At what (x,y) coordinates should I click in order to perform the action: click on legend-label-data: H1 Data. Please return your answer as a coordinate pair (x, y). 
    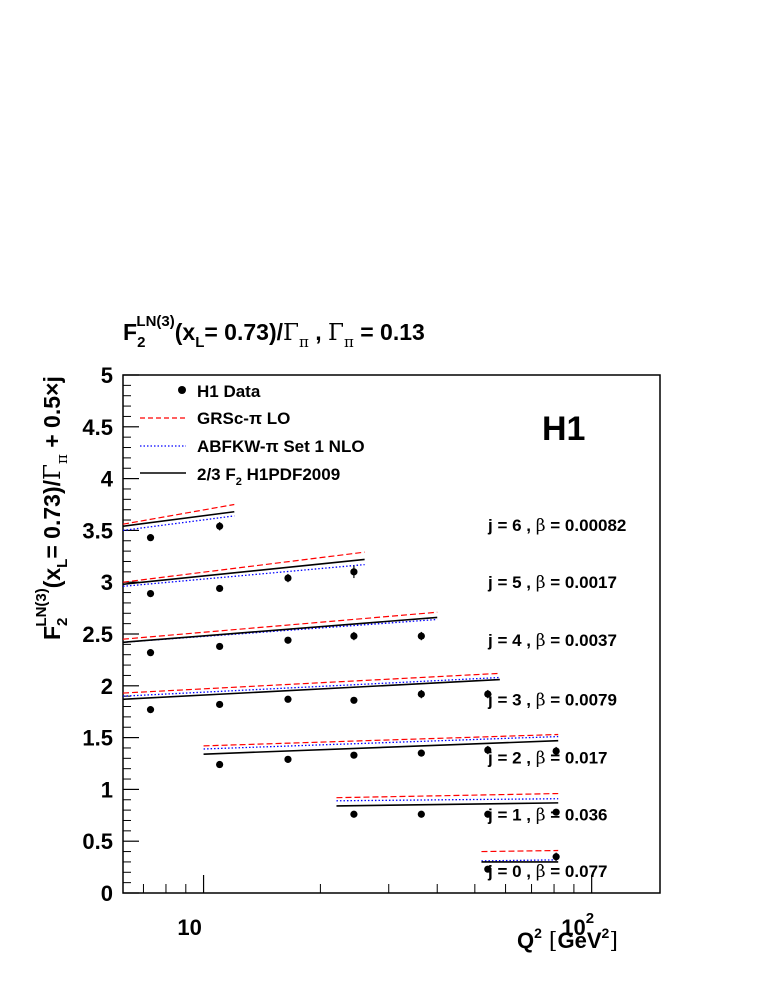
    Looking at the image, I should click on (229, 391).